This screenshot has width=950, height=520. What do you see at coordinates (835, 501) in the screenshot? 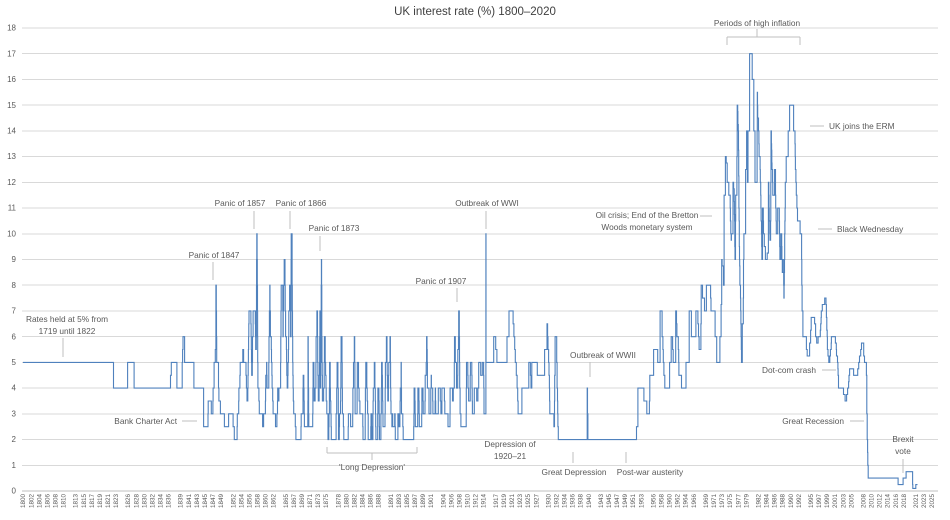
I see `x-tick-label: 2001` at bounding box center [835, 501].